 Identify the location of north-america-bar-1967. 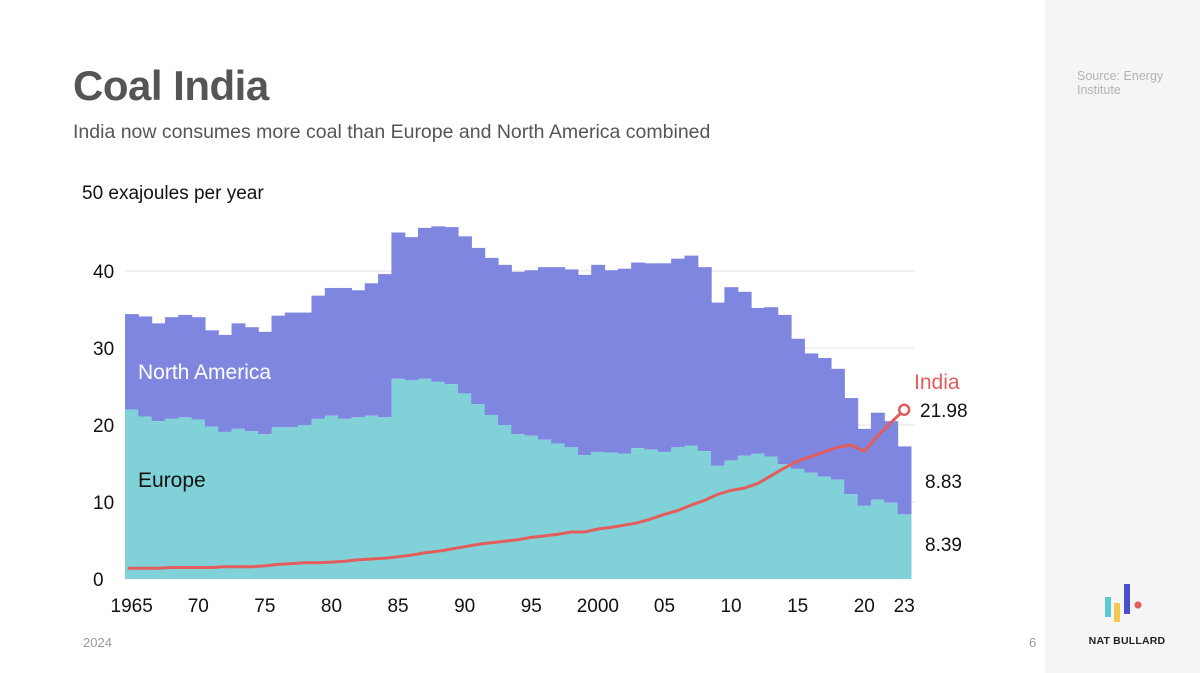
(158, 372).